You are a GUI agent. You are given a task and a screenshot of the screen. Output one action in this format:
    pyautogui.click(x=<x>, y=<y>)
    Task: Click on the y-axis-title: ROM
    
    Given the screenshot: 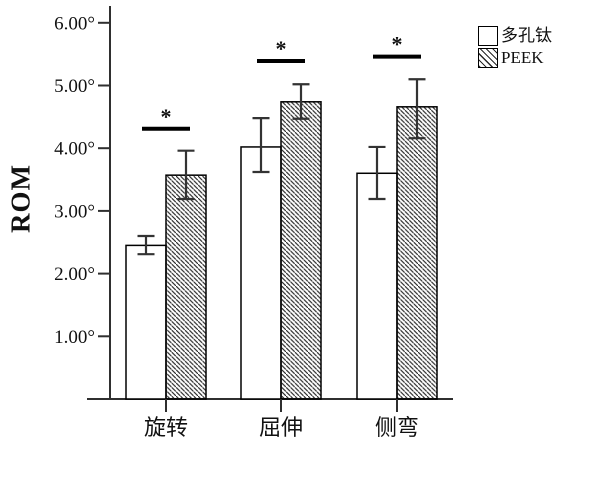 What is the action you would take?
    pyautogui.click(x=20, y=198)
    